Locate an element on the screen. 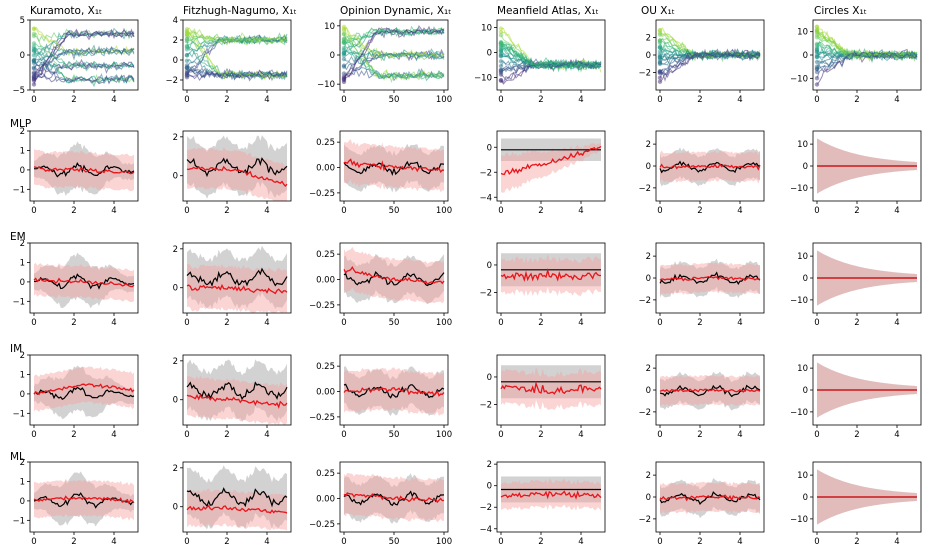  trajectory-panel-3-ytick-label: −10 is located at coordinates (326, 85).